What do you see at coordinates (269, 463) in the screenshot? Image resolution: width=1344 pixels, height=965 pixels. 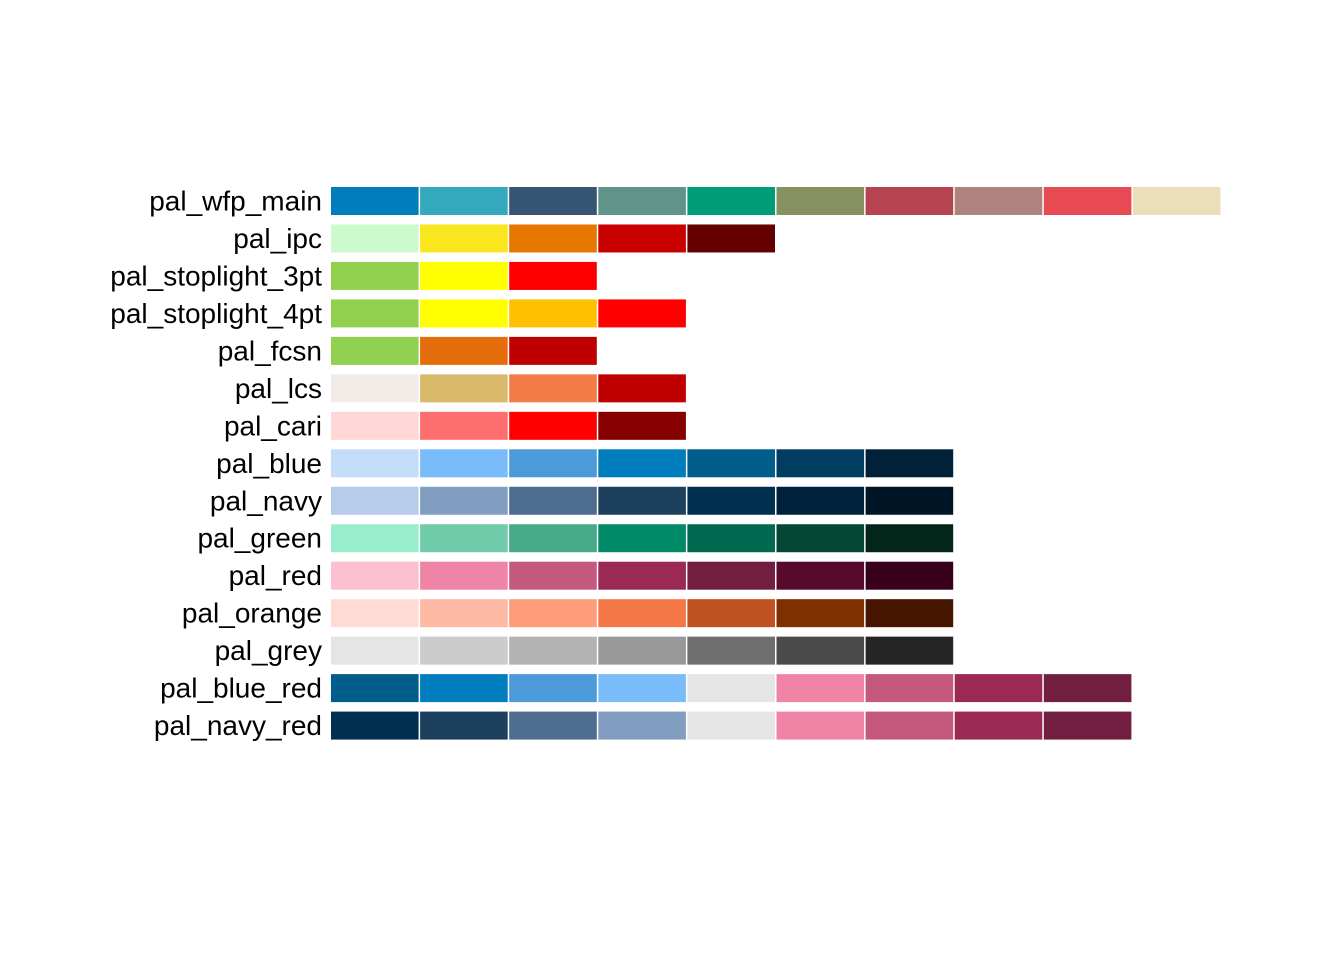 I see `palette-label: pal_blue` at bounding box center [269, 463].